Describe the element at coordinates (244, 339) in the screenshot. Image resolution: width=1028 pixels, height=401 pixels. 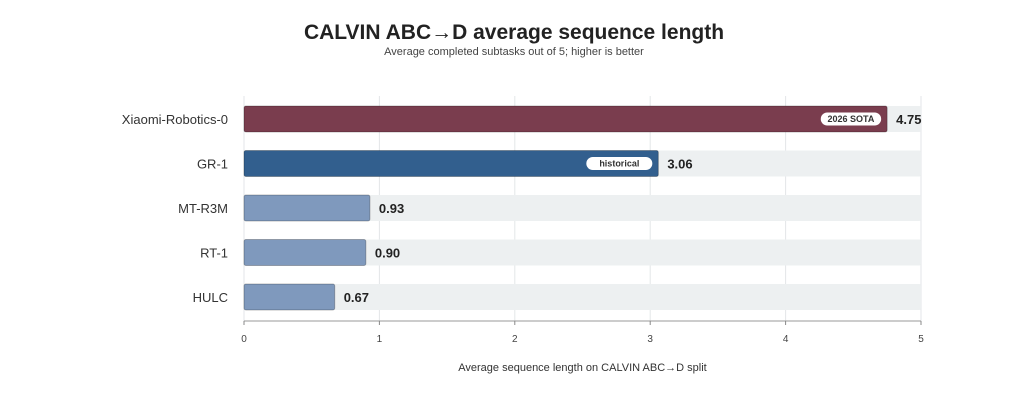
I see `x-tick-label: 0` at that location.